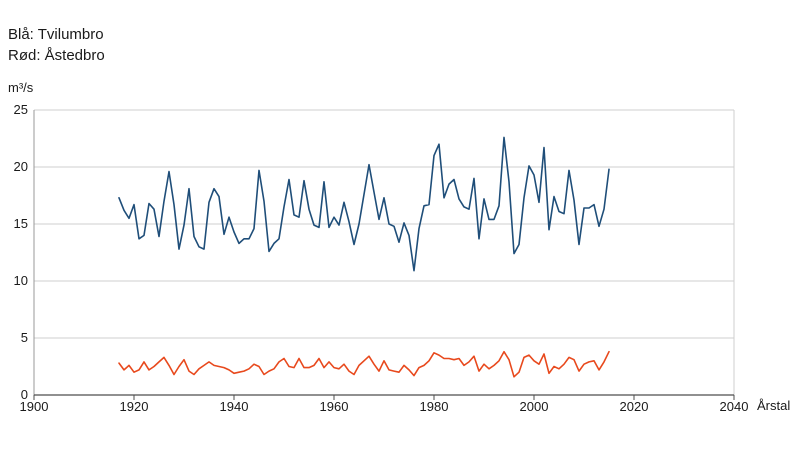 Image resolution: width=800 pixels, height=450 pixels. What do you see at coordinates (134, 406) in the screenshot?
I see `x-tick-label-1920: 1920` at bounding box center [134, 406].